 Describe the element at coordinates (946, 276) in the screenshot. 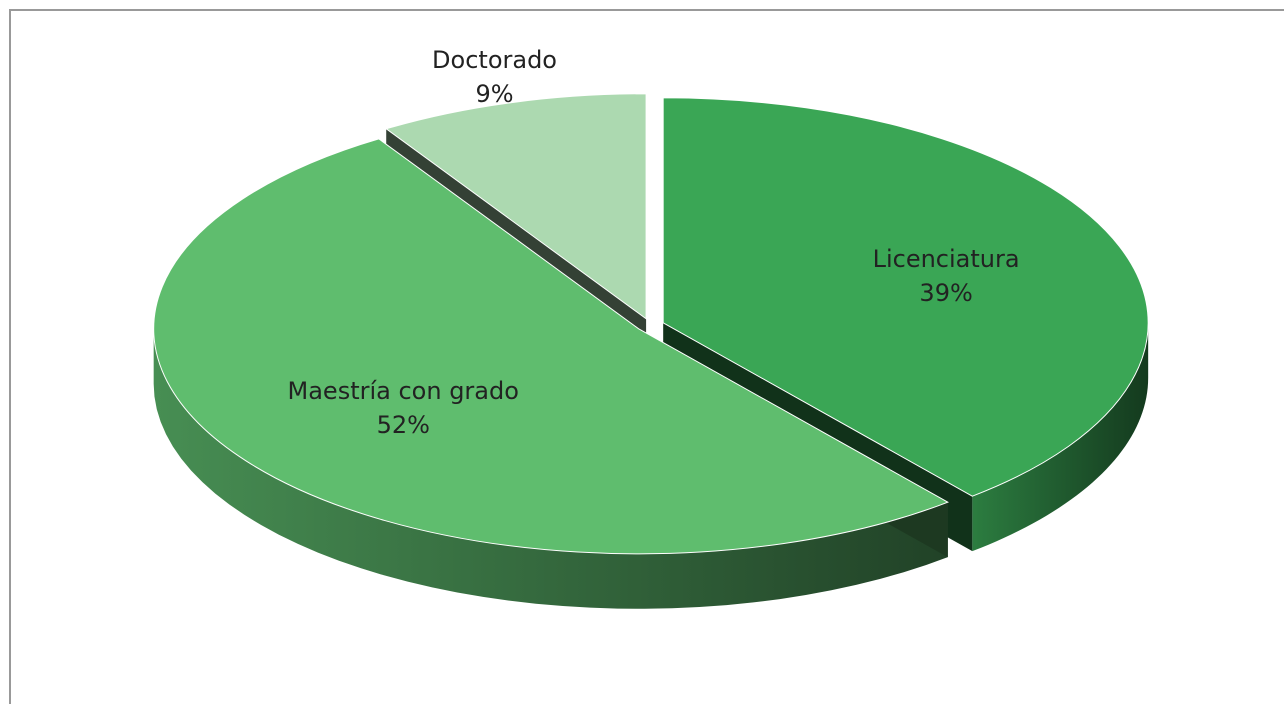

I see `data-label: Licenciatura 39%` at that location.